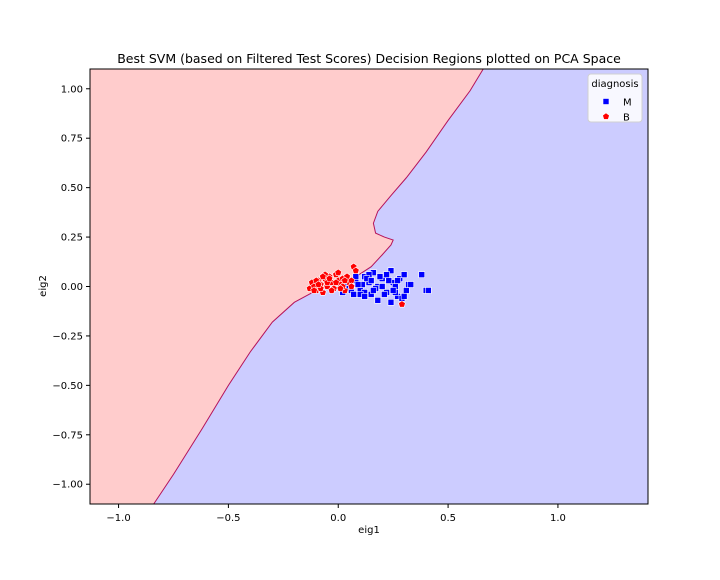  I want to click on y-tick-label: −1.00, so click(67, 485).